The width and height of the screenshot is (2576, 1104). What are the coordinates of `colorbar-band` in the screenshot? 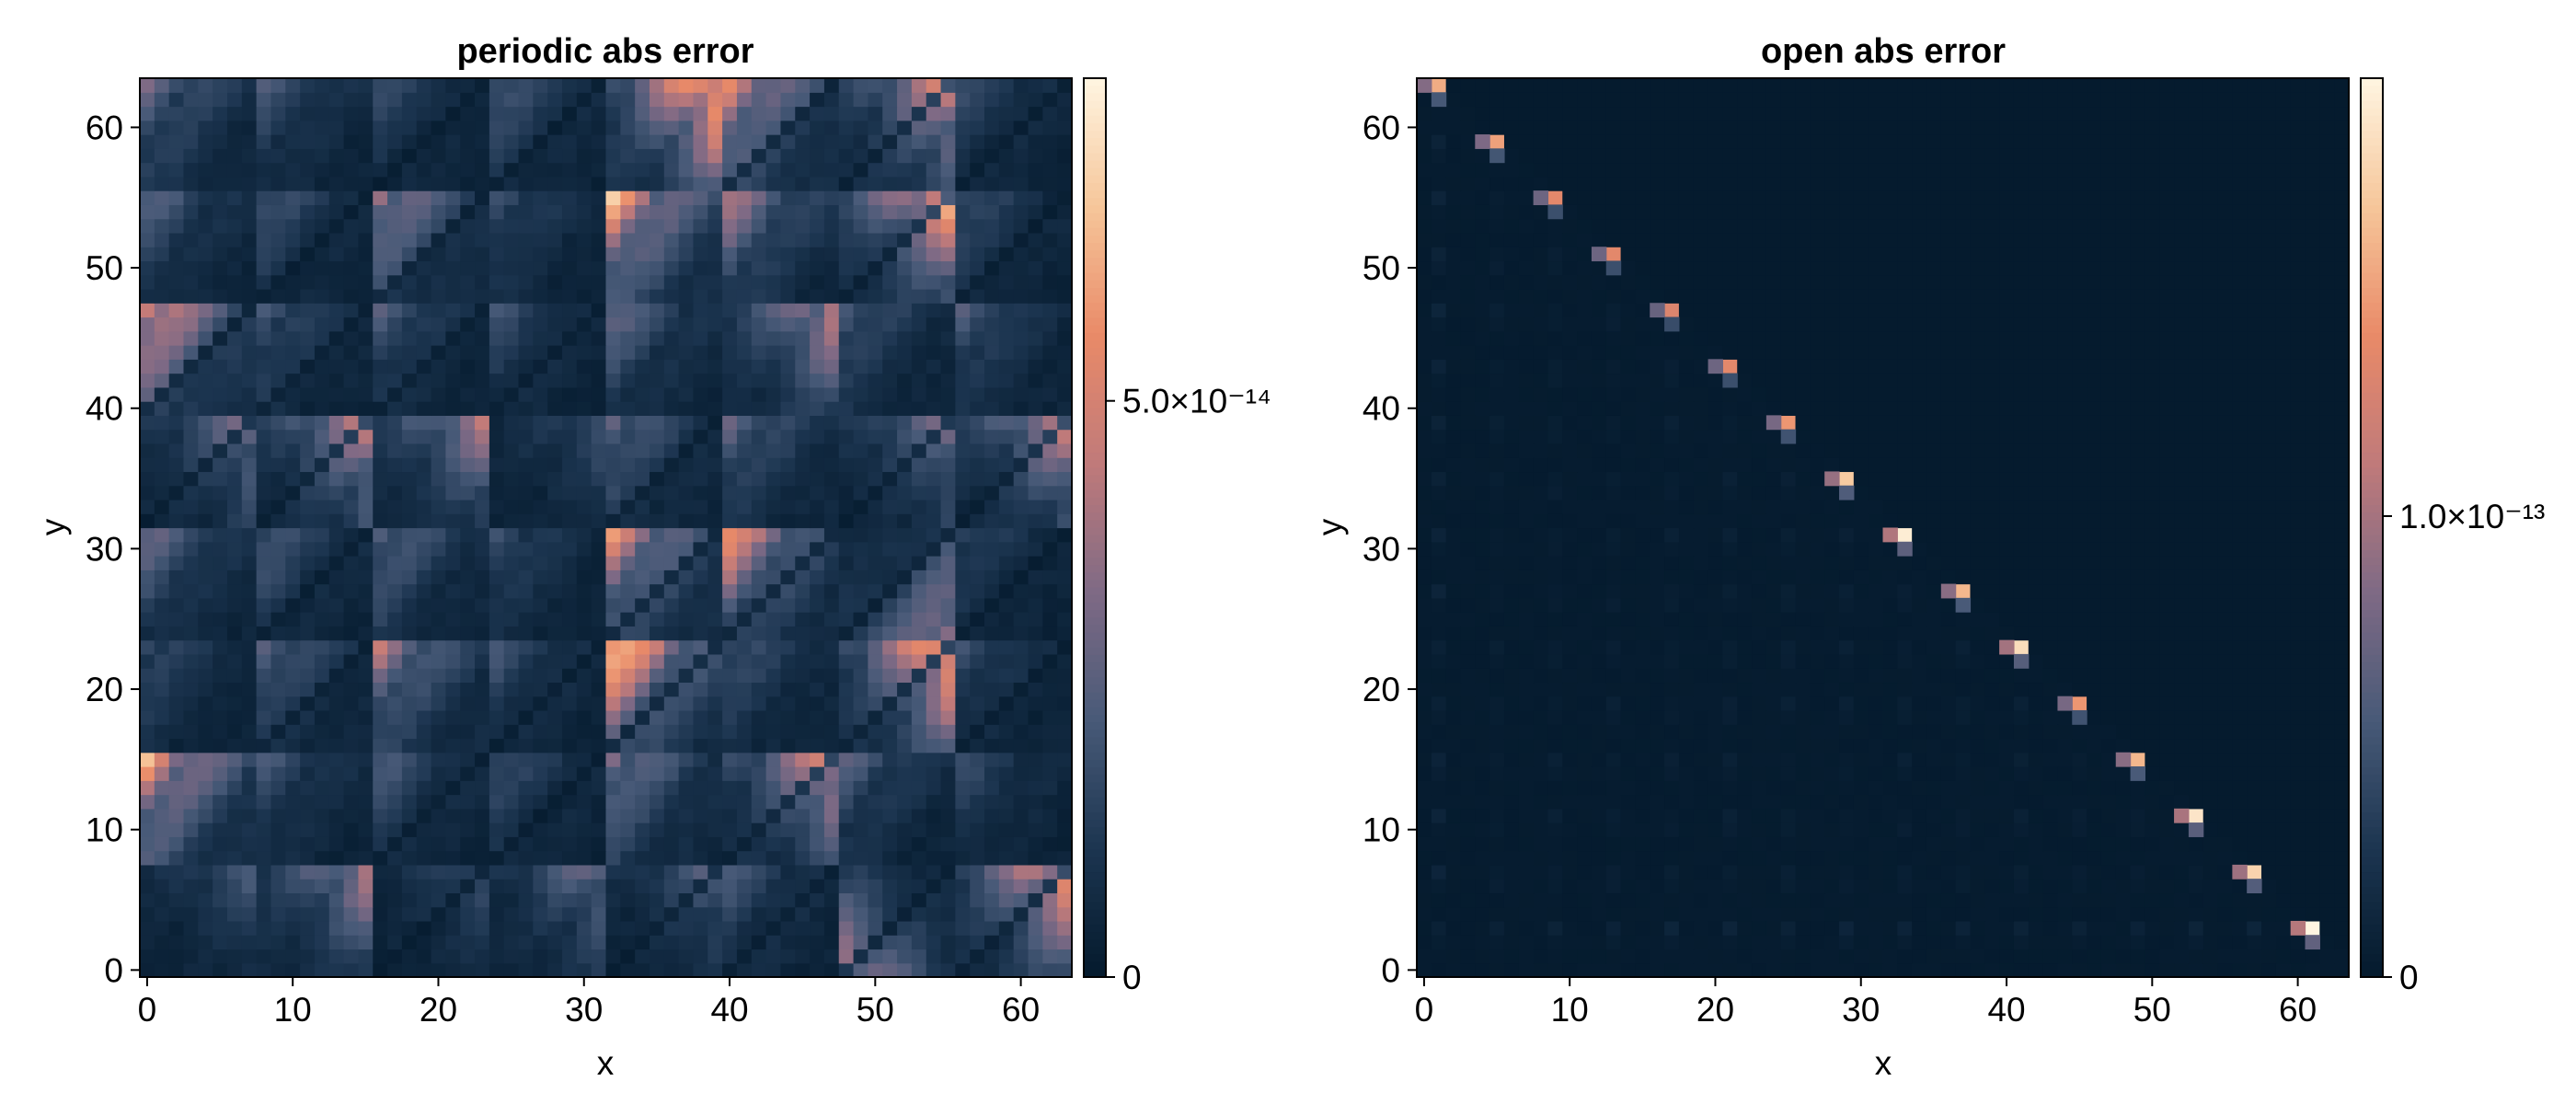 It's located at (1095, 569).